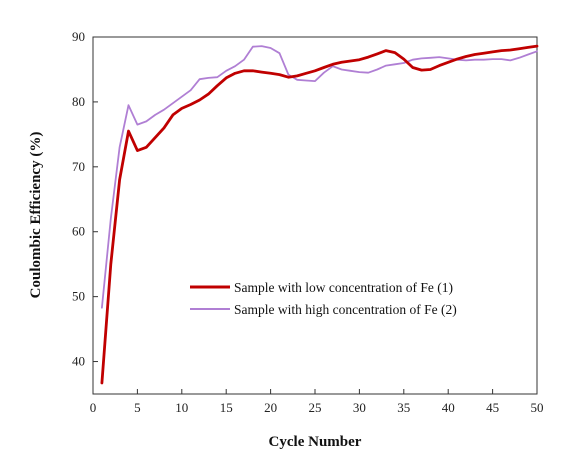  Describe the element at coordinates (270, 407) in the screenshot. I see `x-tick-label: 20` at that location.